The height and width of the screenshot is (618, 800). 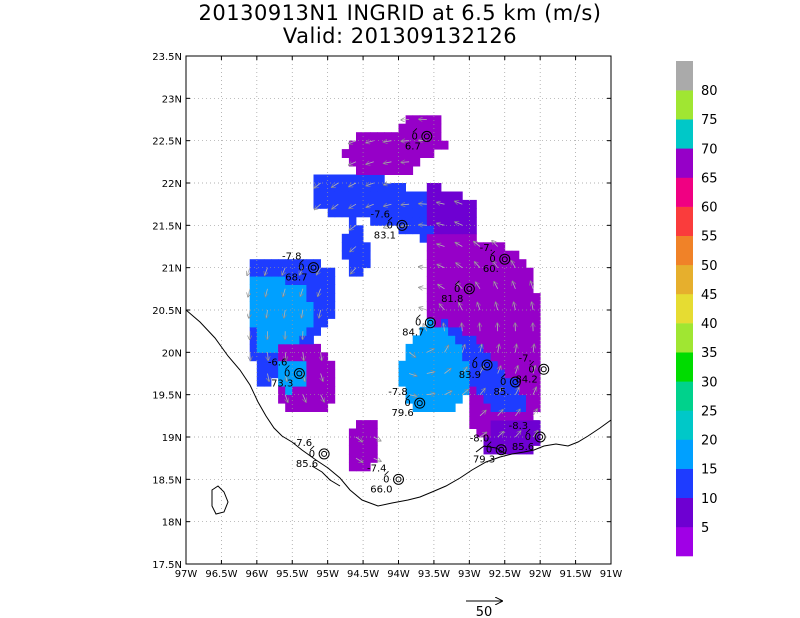 I want to click on colorbar-label: 20, so click(x=709, y=441).